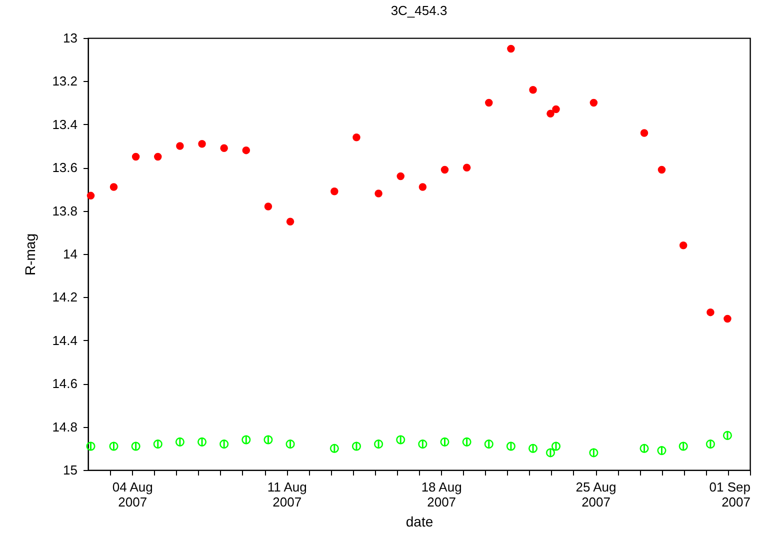 This screenshot has width=776, height=537. Describe the element at coordinates (132, 495) in the screenshot. I see `x-tick-label: 04 Aug 2007` at that location.